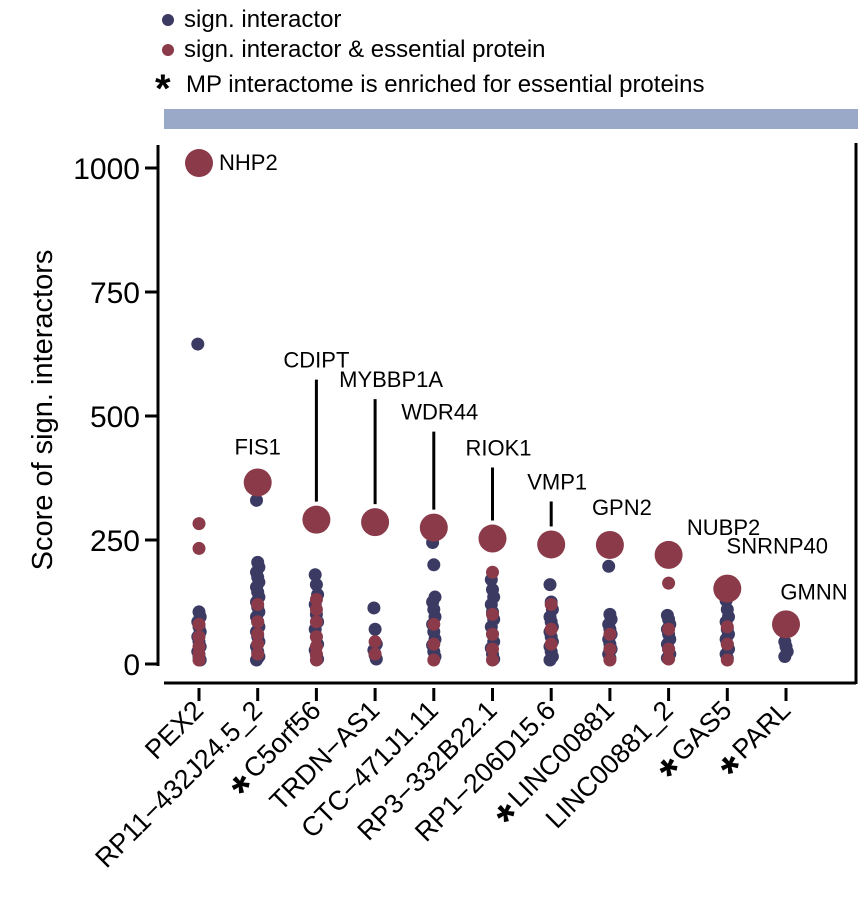  Describe the element at coordinates (813, 591) in the screenshot. I see `top-hit-label: GMNN` at that location.